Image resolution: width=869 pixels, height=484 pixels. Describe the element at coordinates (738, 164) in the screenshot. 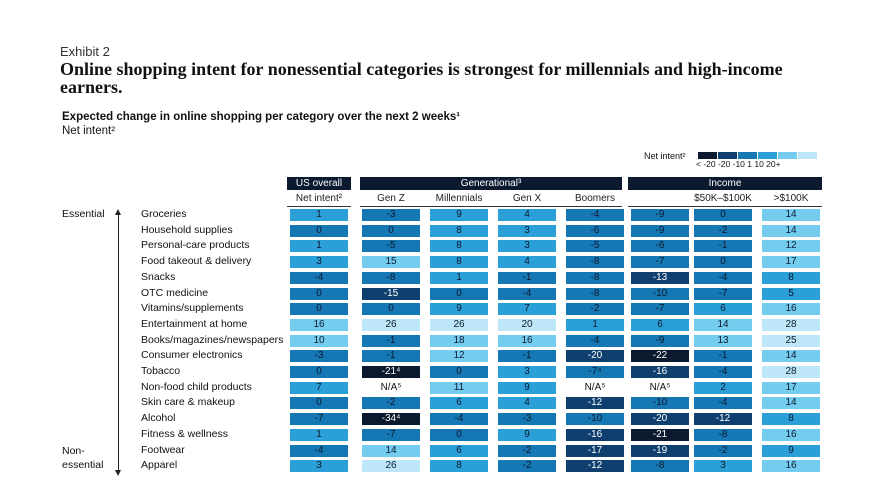

I see `legend-ticks: < -20 -20 -10 1 10 20+` at that location.